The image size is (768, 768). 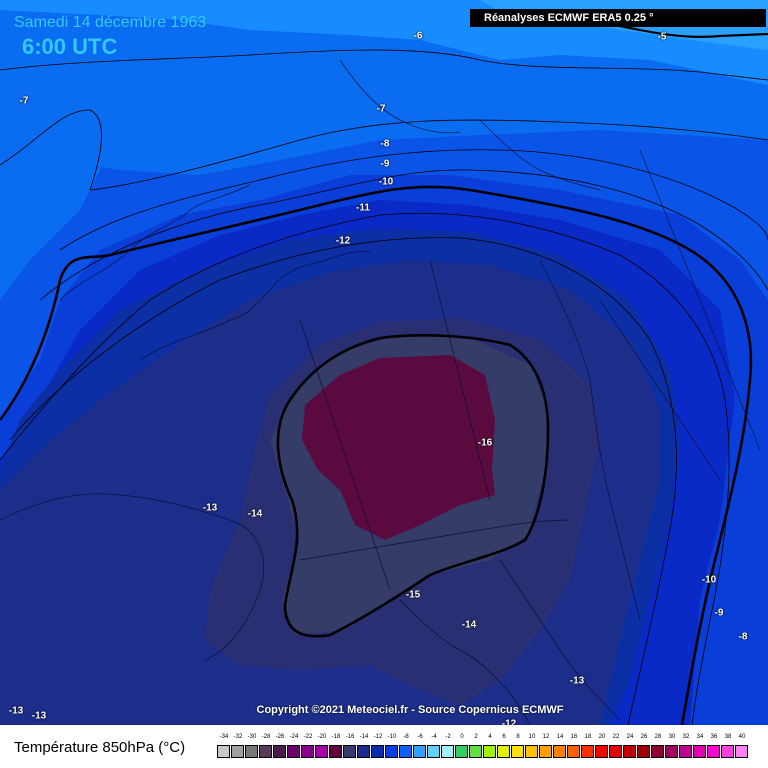 I want to click on coastline-france, so click(x=255, y=306).